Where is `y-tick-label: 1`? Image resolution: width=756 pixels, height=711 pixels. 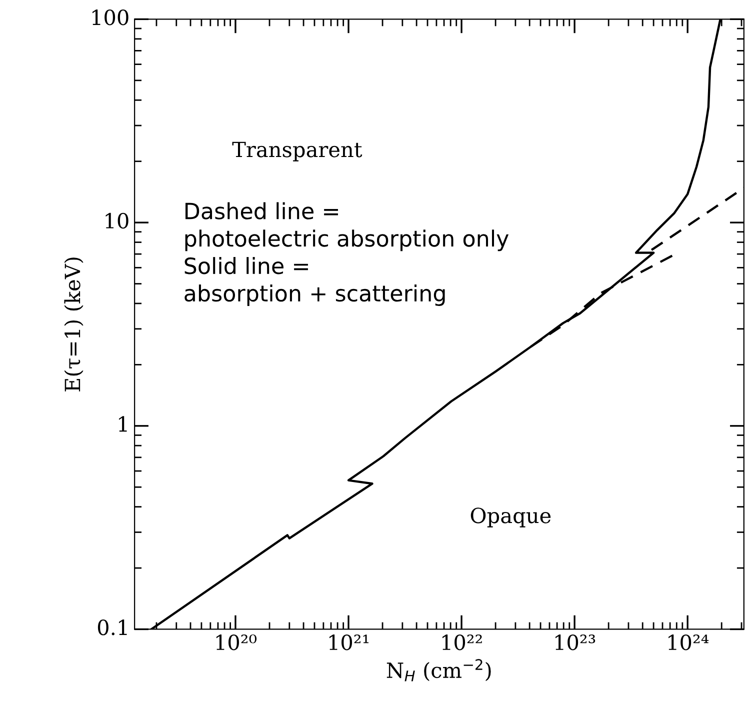
y-tick-label: 1 is located at coordinates (122, 424).